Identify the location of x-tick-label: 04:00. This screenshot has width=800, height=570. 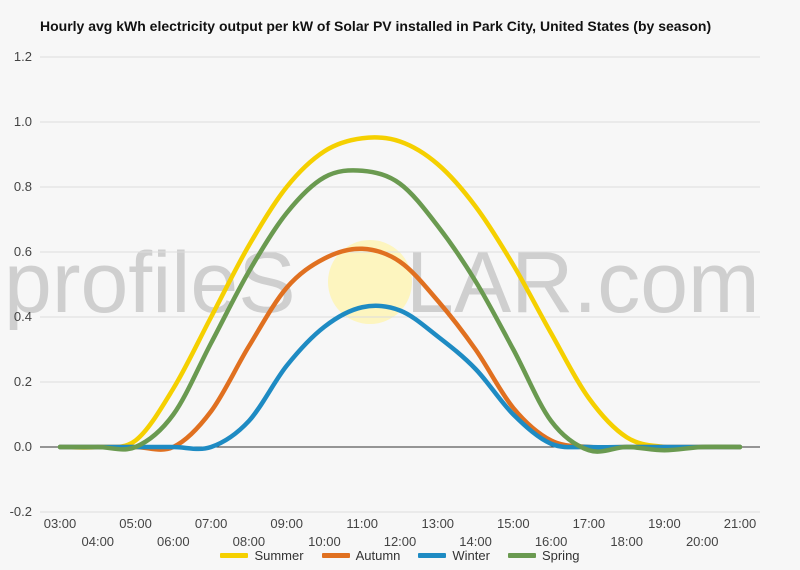
(98, 541).